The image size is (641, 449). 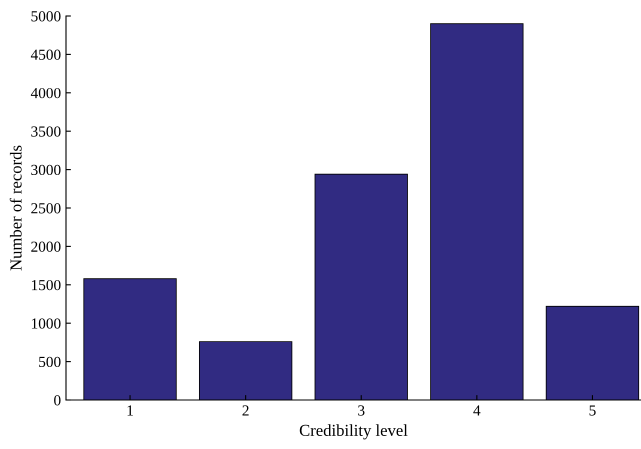 I want to click on y-axis-title: Number of records, so click(x=16, y=208).